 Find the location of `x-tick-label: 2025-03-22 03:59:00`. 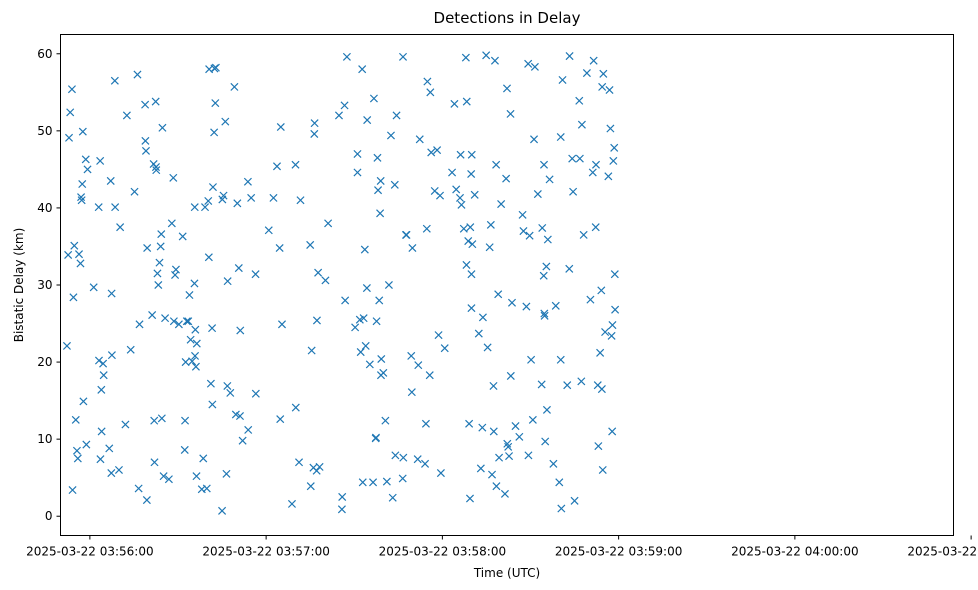

x-tick-label: 2025-03-22 03:59:00 is located at coordinates (618, 552).